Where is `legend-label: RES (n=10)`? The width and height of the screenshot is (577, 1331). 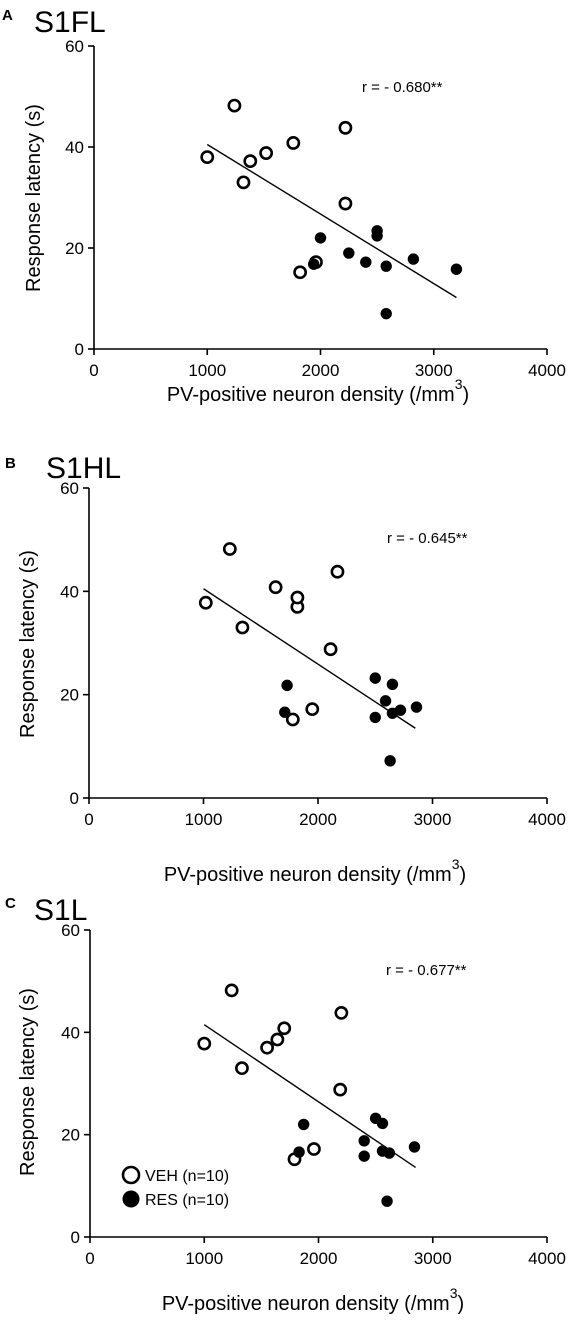 legend-label: RES (n=10) is located at coordinates (187, 1200).